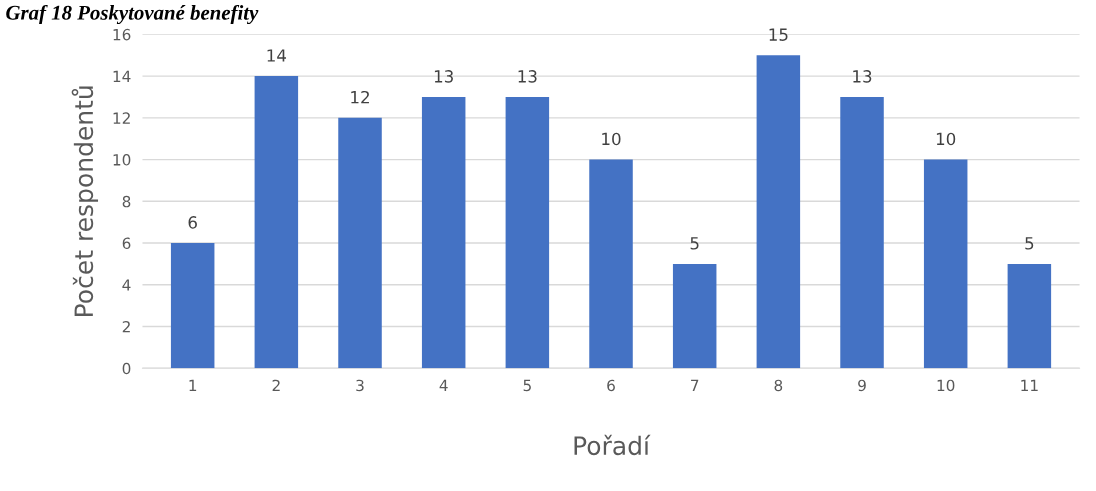  What do you see at coordinates (122, 76) in the screenshot?
I see `y-tick-label: 14` at bounding box center [122, 76].